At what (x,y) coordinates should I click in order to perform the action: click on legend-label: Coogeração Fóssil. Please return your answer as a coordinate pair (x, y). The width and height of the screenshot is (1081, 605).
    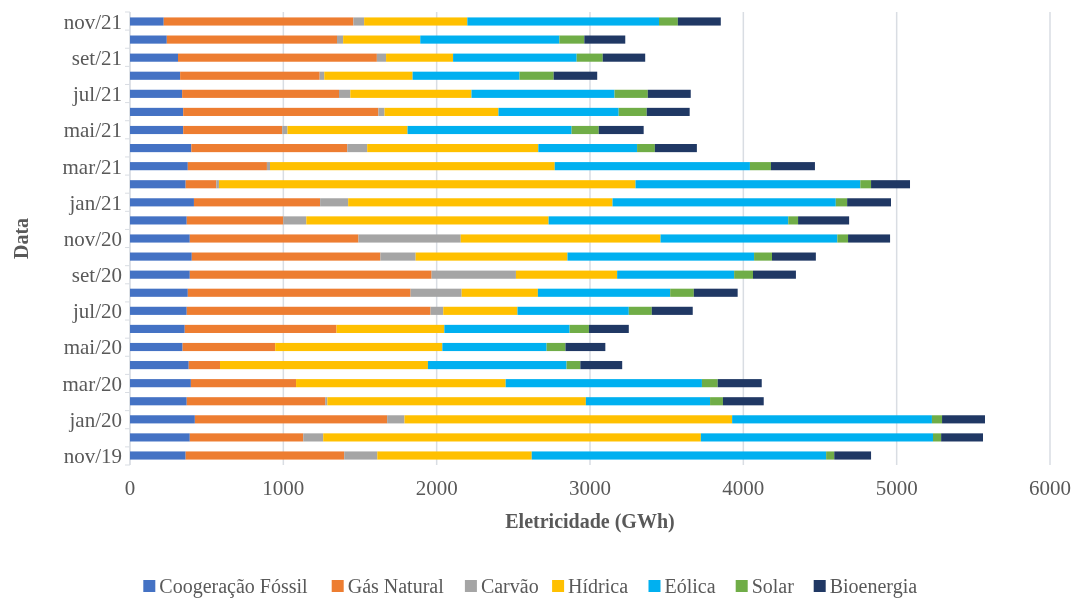
    Looking at the image, I should click on (234, 586).